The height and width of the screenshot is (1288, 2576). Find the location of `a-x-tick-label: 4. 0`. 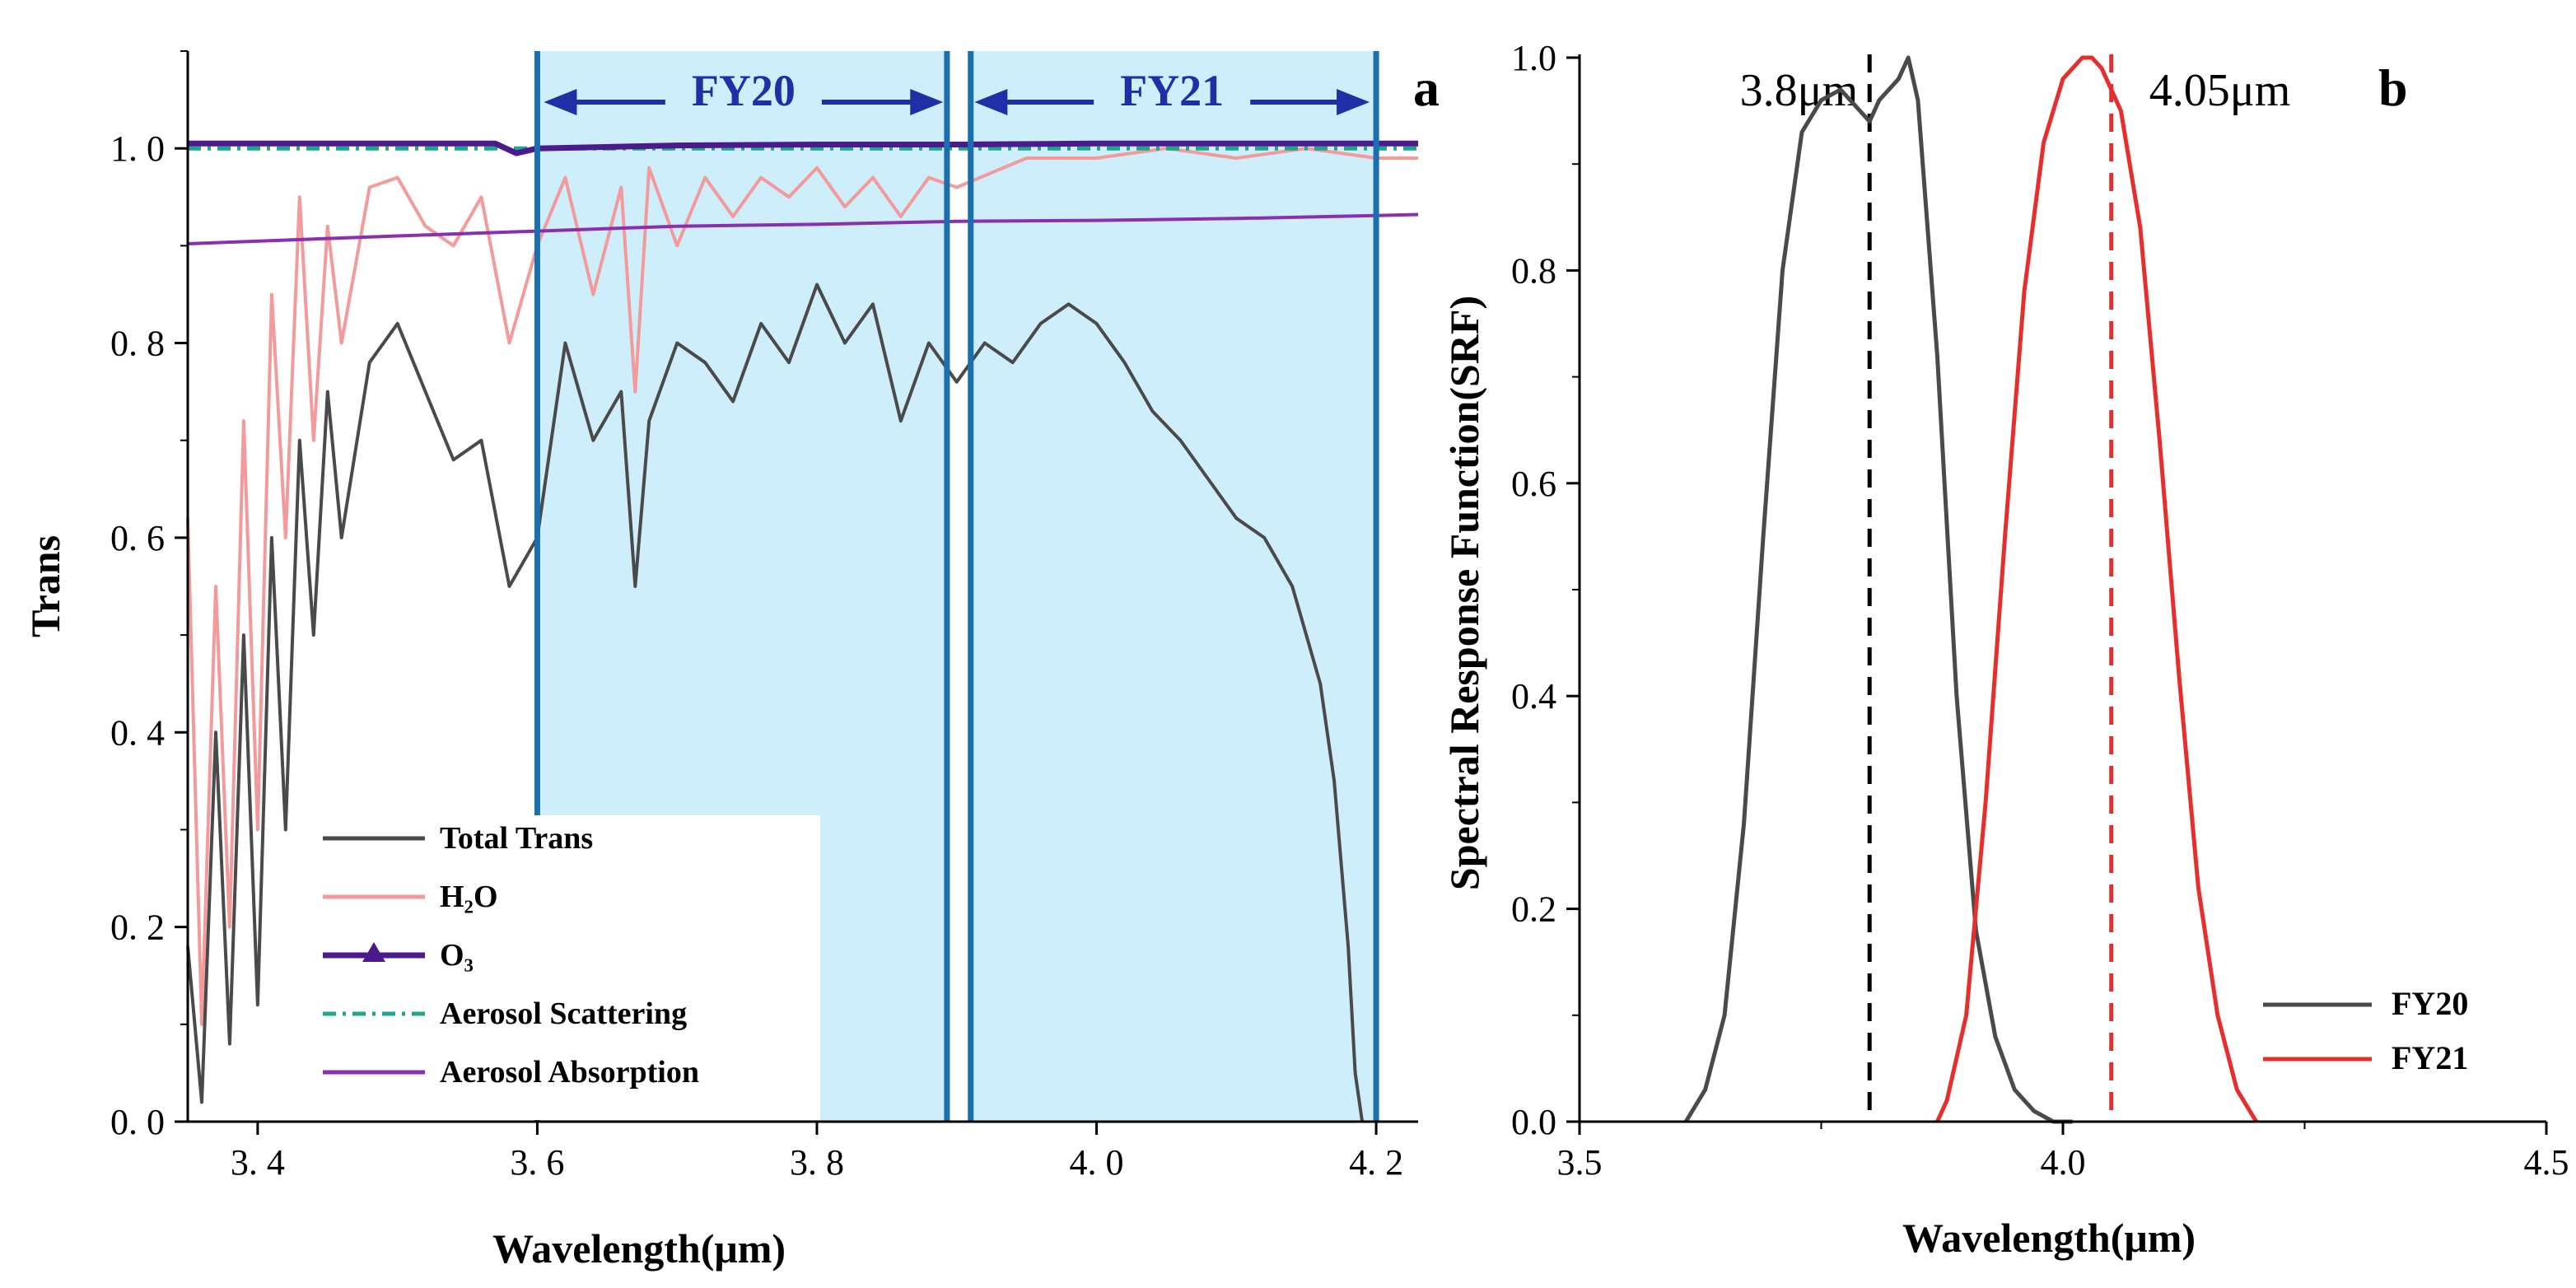

a-x-tick-label: 4. 0 is located at coordinates (1097, 1162).